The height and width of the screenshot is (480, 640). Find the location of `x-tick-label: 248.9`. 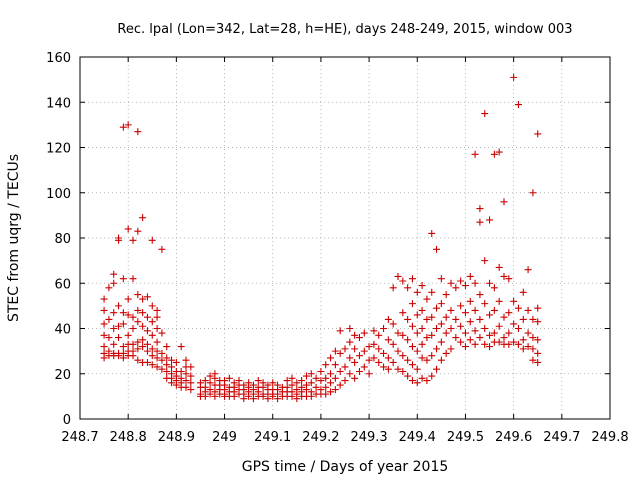

x-tick-label: 248.9 is located at coordinates (176, 437).